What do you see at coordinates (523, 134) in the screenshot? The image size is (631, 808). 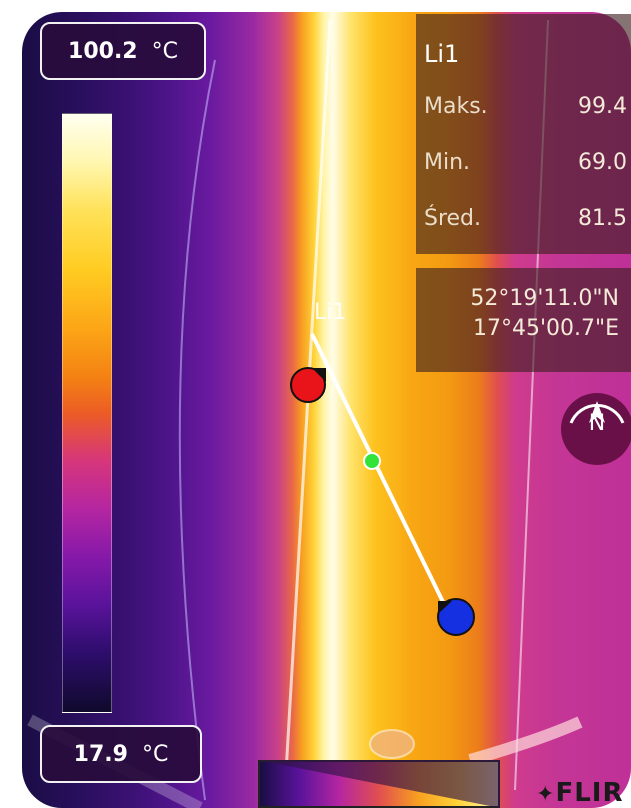 I see `measurement-panel: Li1 Maks. 99.4 Min. 69.0 Śred. 81.5` at bounding box center [523, 134].